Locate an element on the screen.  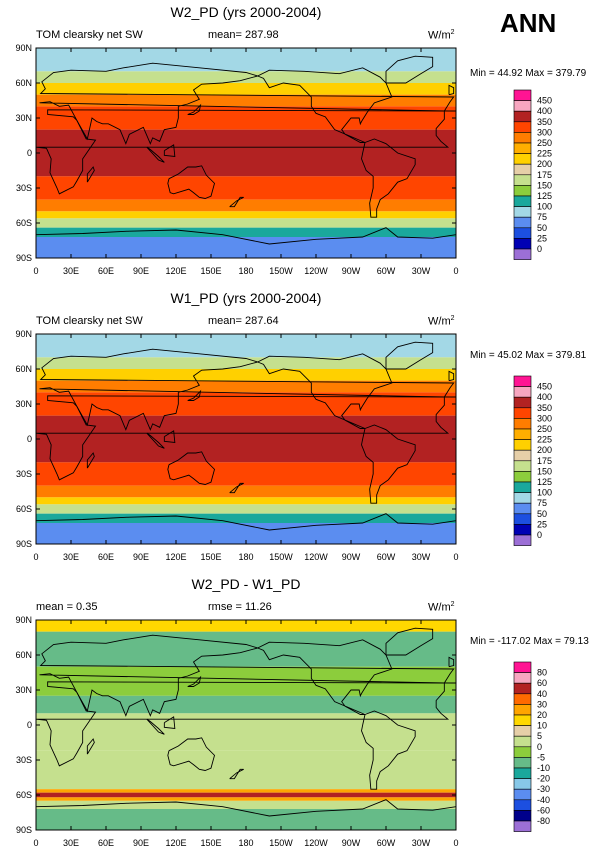
panel3-units-sup: 2 is located at coordinates (452, 604).